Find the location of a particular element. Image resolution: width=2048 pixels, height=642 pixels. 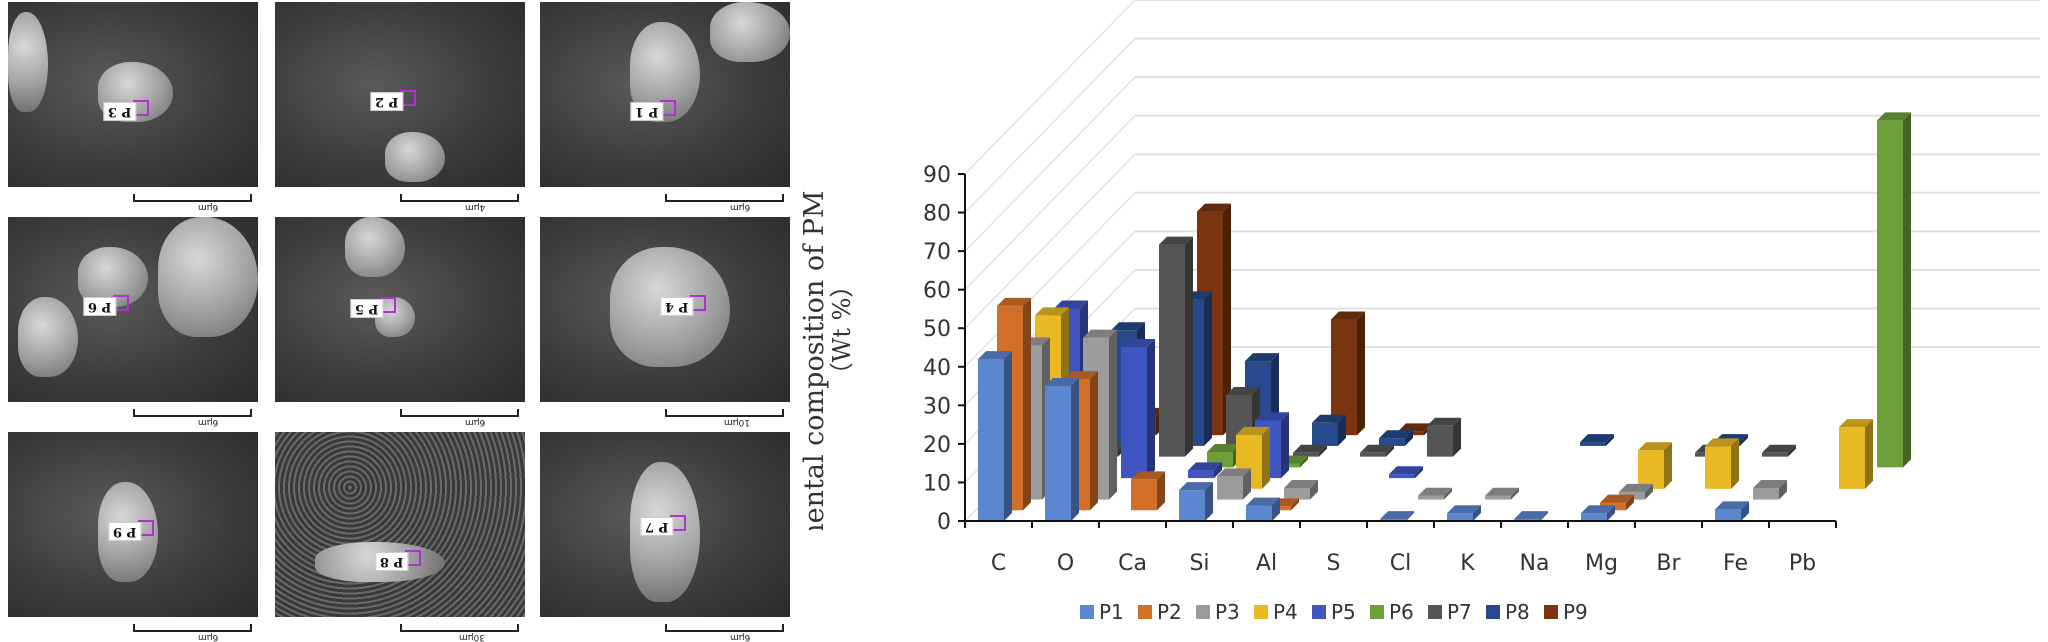

bar-P3-Si is located at coordinates (1234, 484).